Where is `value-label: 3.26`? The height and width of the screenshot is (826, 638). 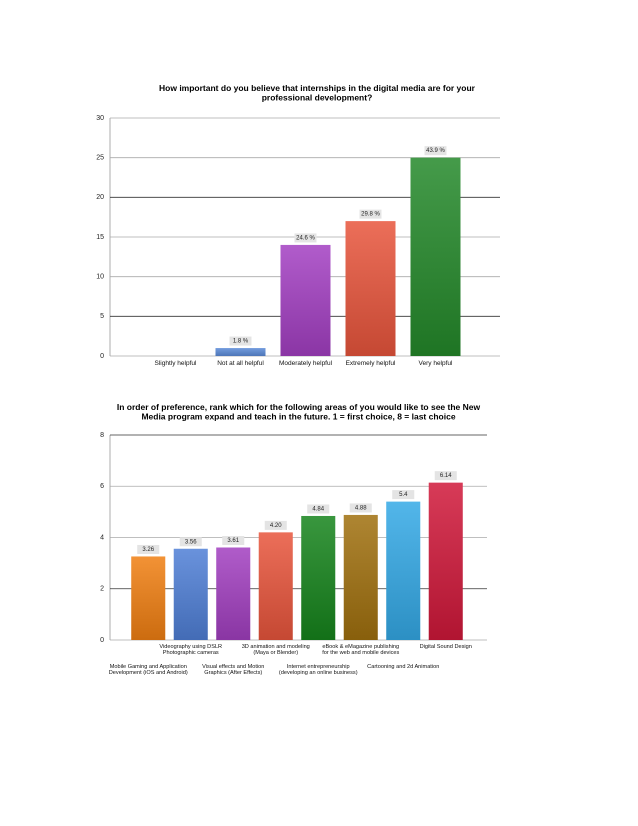 value-label: 3.26 is located at coordinates (148, 550).